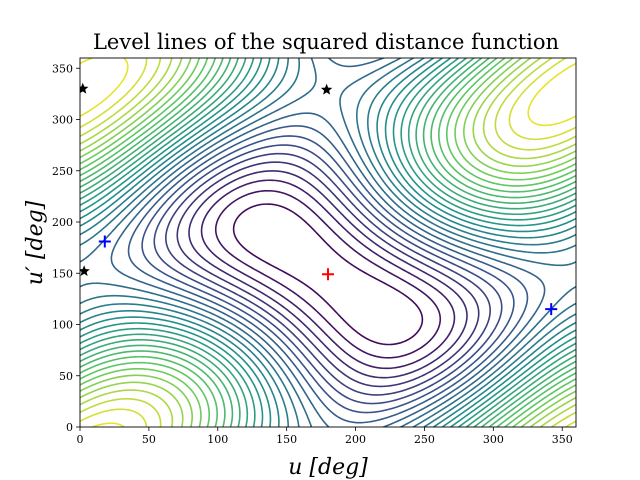 The image size is (640, 480). What do you see at coordinates (355, 439) in the screenshot?
I see `x-tick-label: 200` at bounding box center [355, 439].